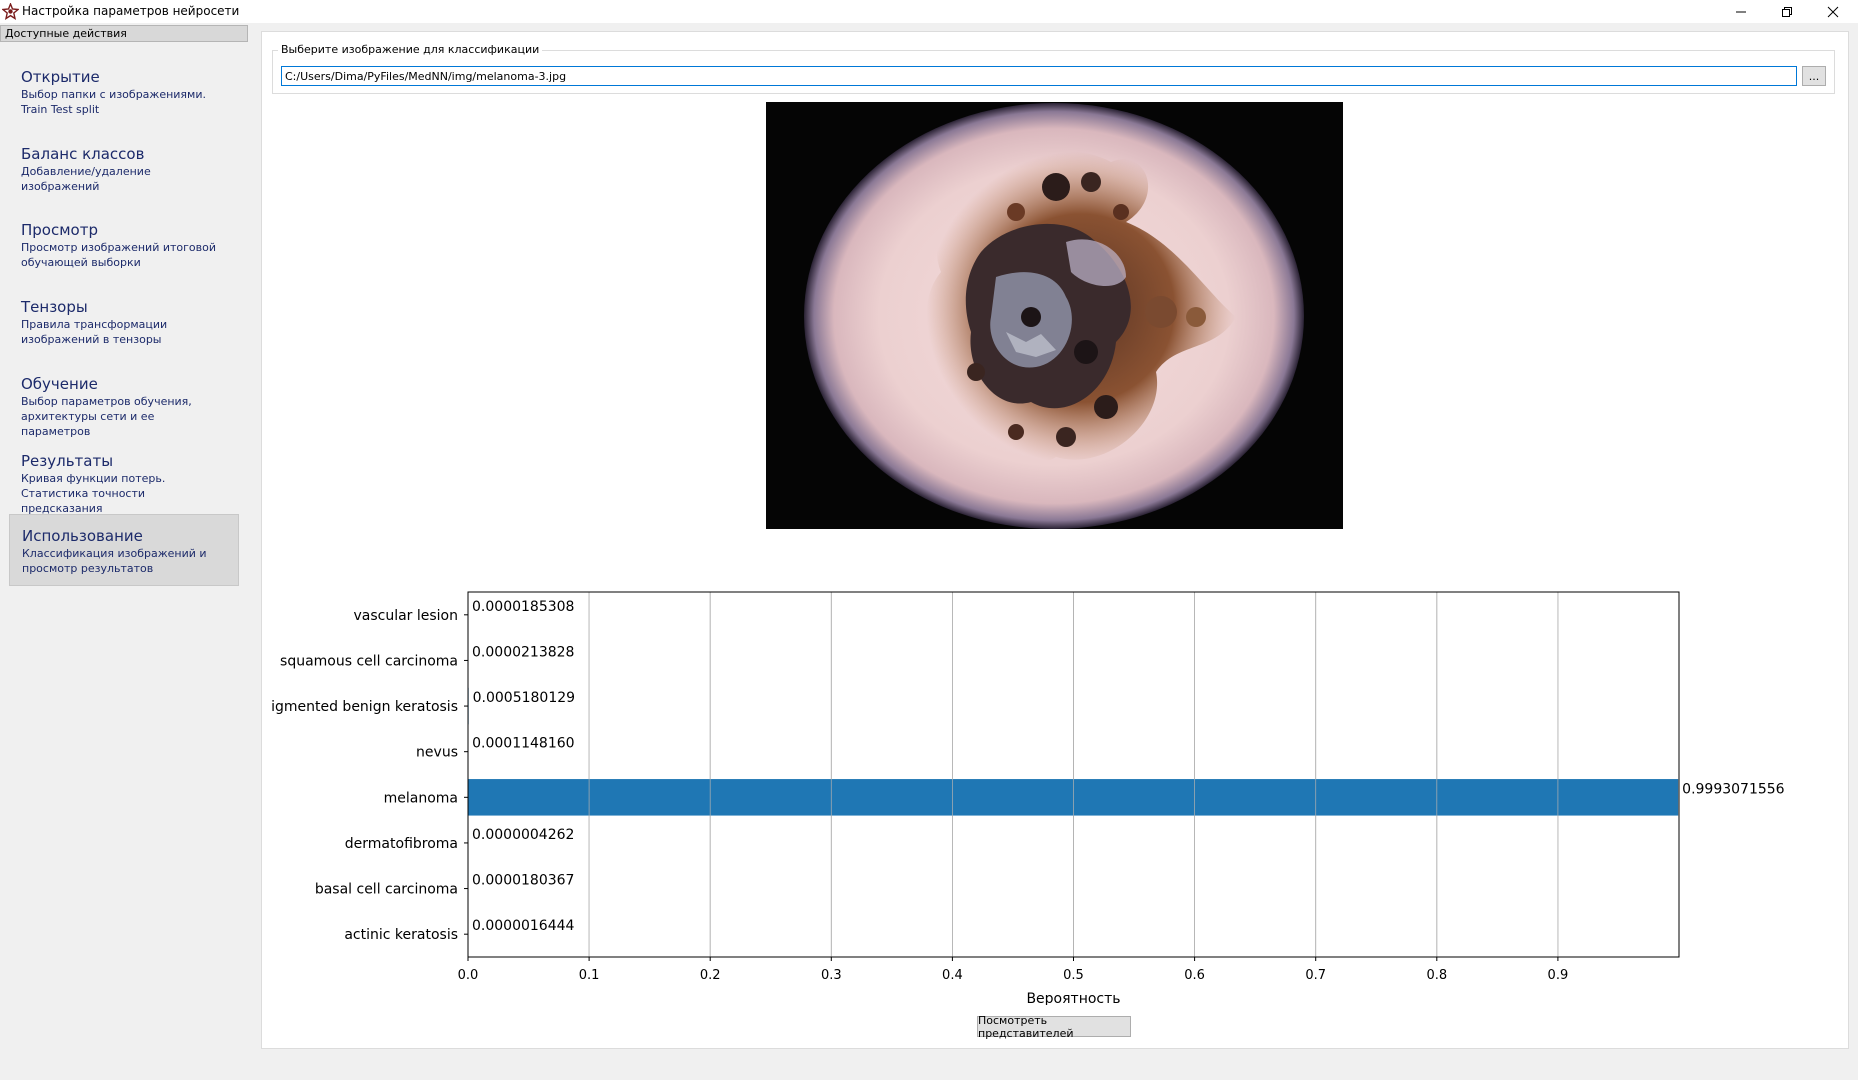 Image resolution: width=1858 pixels, height=1080 pixels. What do you see at coordinates (59, 384) in the screenshot?
I see `sidebar-item-title: Обучение` at bounding box center [59, 384].